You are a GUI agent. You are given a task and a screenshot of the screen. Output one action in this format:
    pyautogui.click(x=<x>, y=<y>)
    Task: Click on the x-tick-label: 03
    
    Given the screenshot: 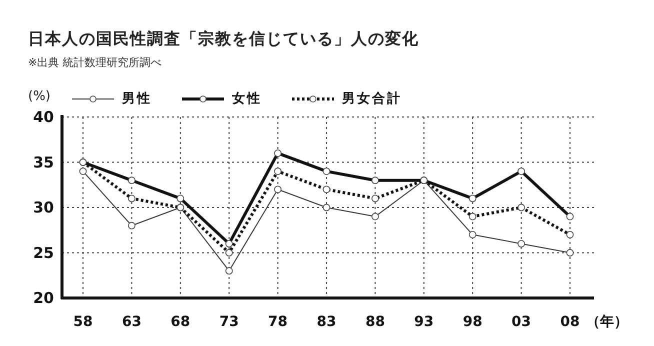 What is the action you would take?
    pyautogui.click(x=522, y=322)
    